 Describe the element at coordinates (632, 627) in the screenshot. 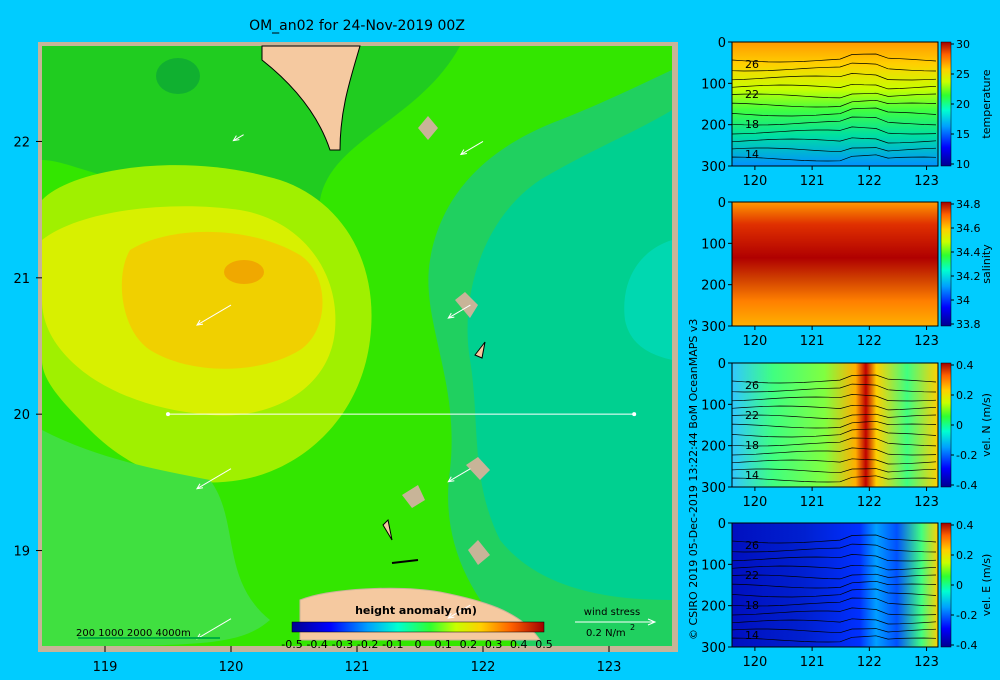

I see `wind-legend-exp: 2` at that location.